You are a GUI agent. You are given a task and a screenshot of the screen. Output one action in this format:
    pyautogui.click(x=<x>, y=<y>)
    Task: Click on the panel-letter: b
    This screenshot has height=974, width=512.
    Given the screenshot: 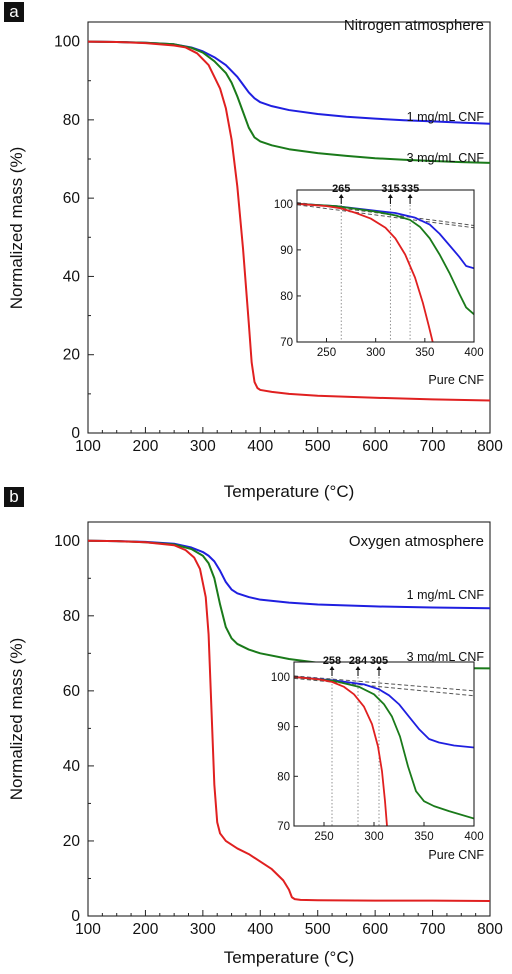 What is the action you would take?
    pyautogui.click(x=13, y=496)
    